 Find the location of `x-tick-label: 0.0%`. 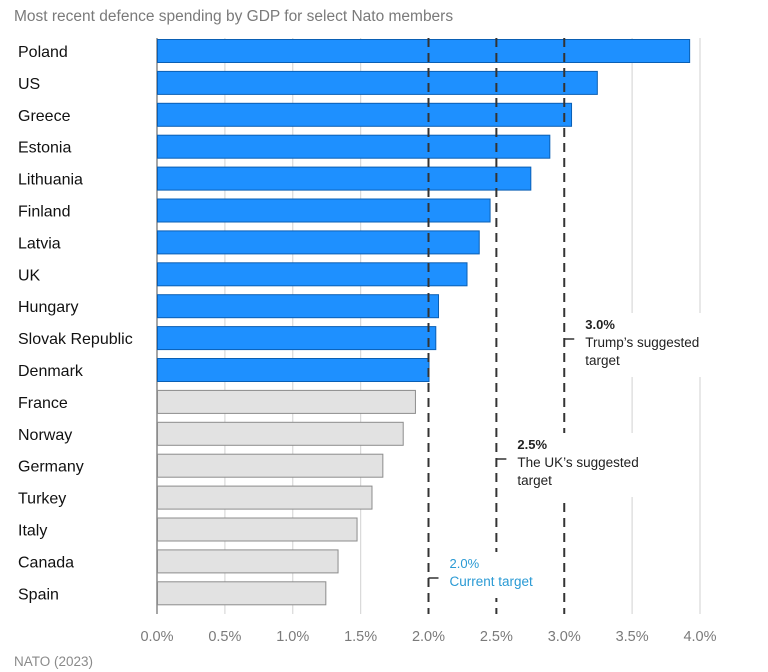

x-tick-label: 0.0% is located at coordinates (156, 637).